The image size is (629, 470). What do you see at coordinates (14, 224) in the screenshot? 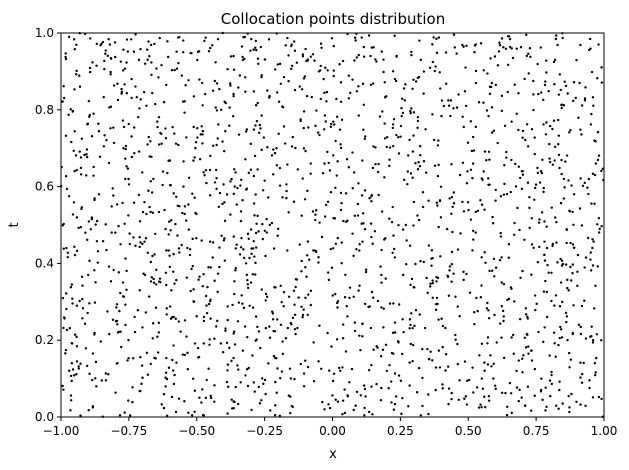
I see `y-axis-label: t` at bounding box center [14, 224].